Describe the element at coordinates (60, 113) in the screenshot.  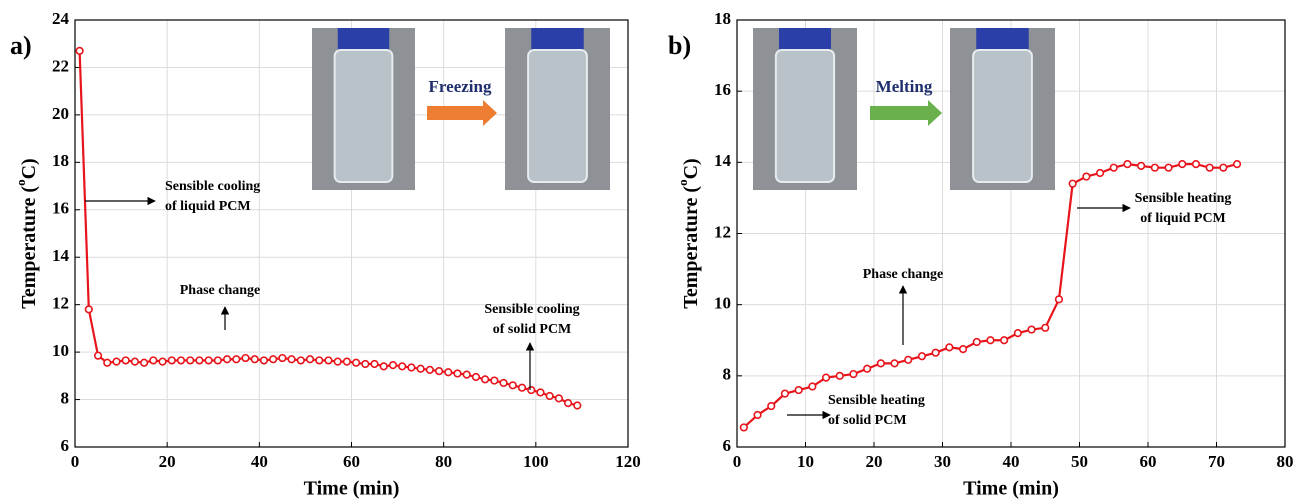
I see `y-tick-label: 20` at that location.